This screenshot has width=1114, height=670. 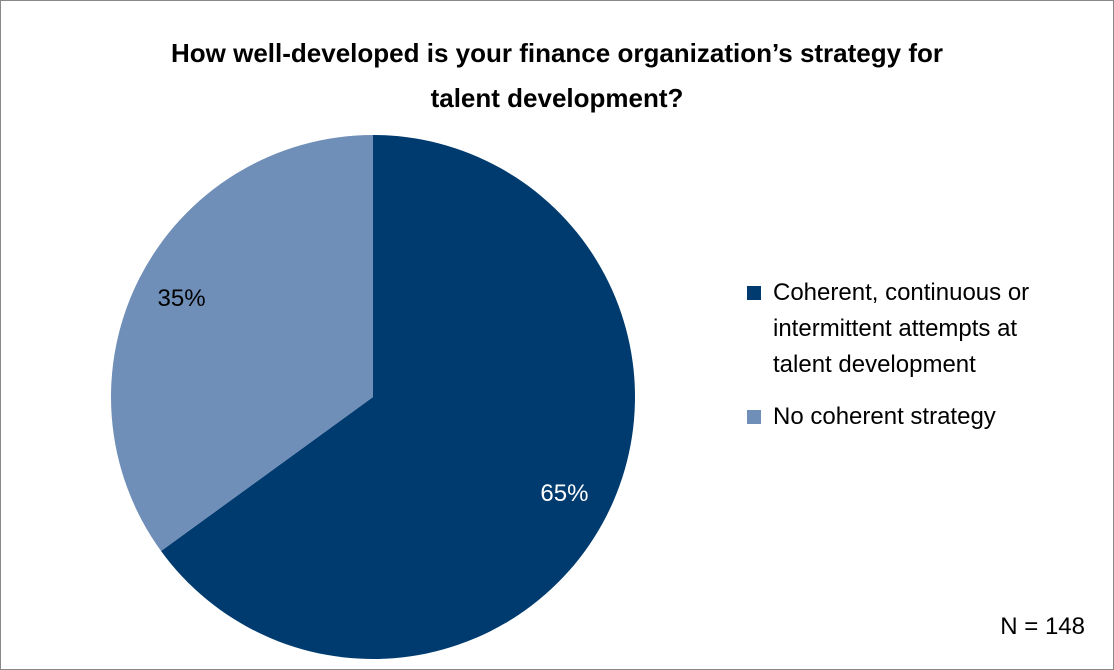 I want to click on legend-label: No coherent strategy, so click(x=884, y=416).